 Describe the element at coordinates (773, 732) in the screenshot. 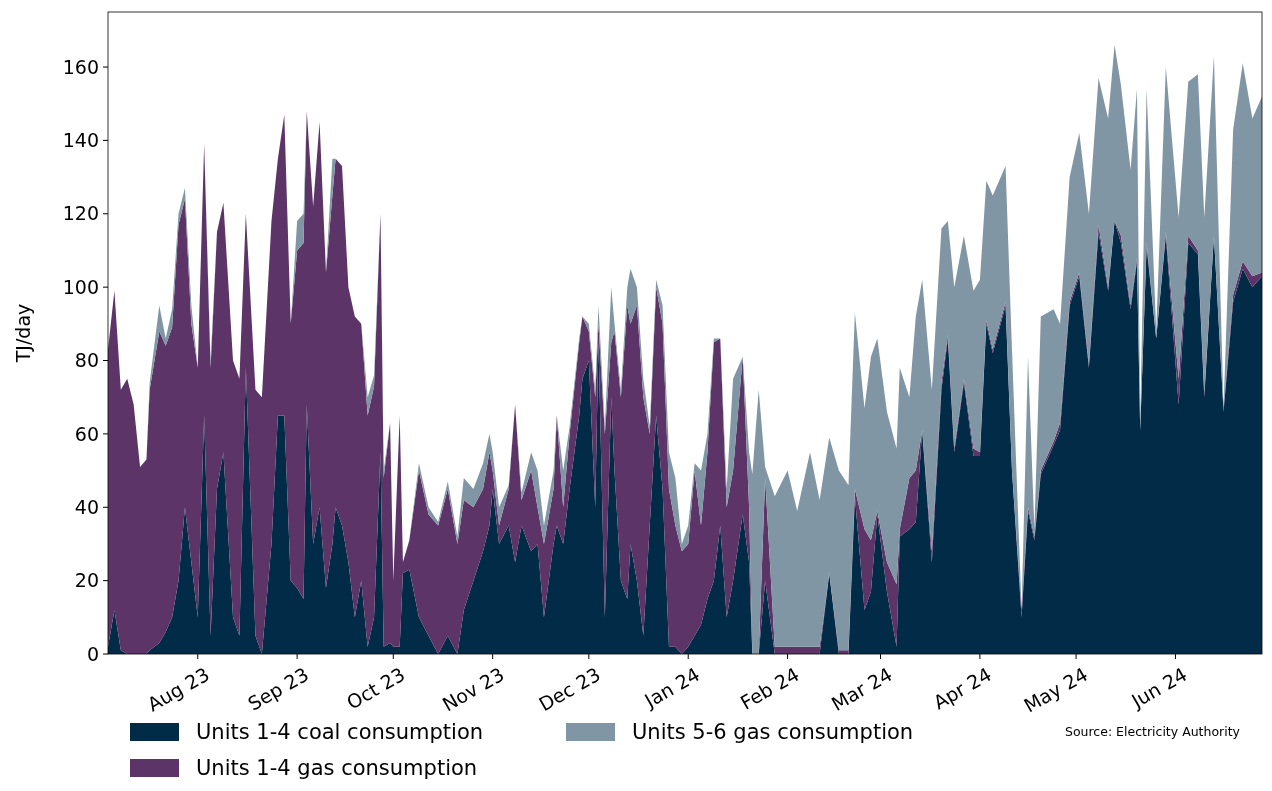

I see `legend-label: Units 5-6 gas consumption` at that location.